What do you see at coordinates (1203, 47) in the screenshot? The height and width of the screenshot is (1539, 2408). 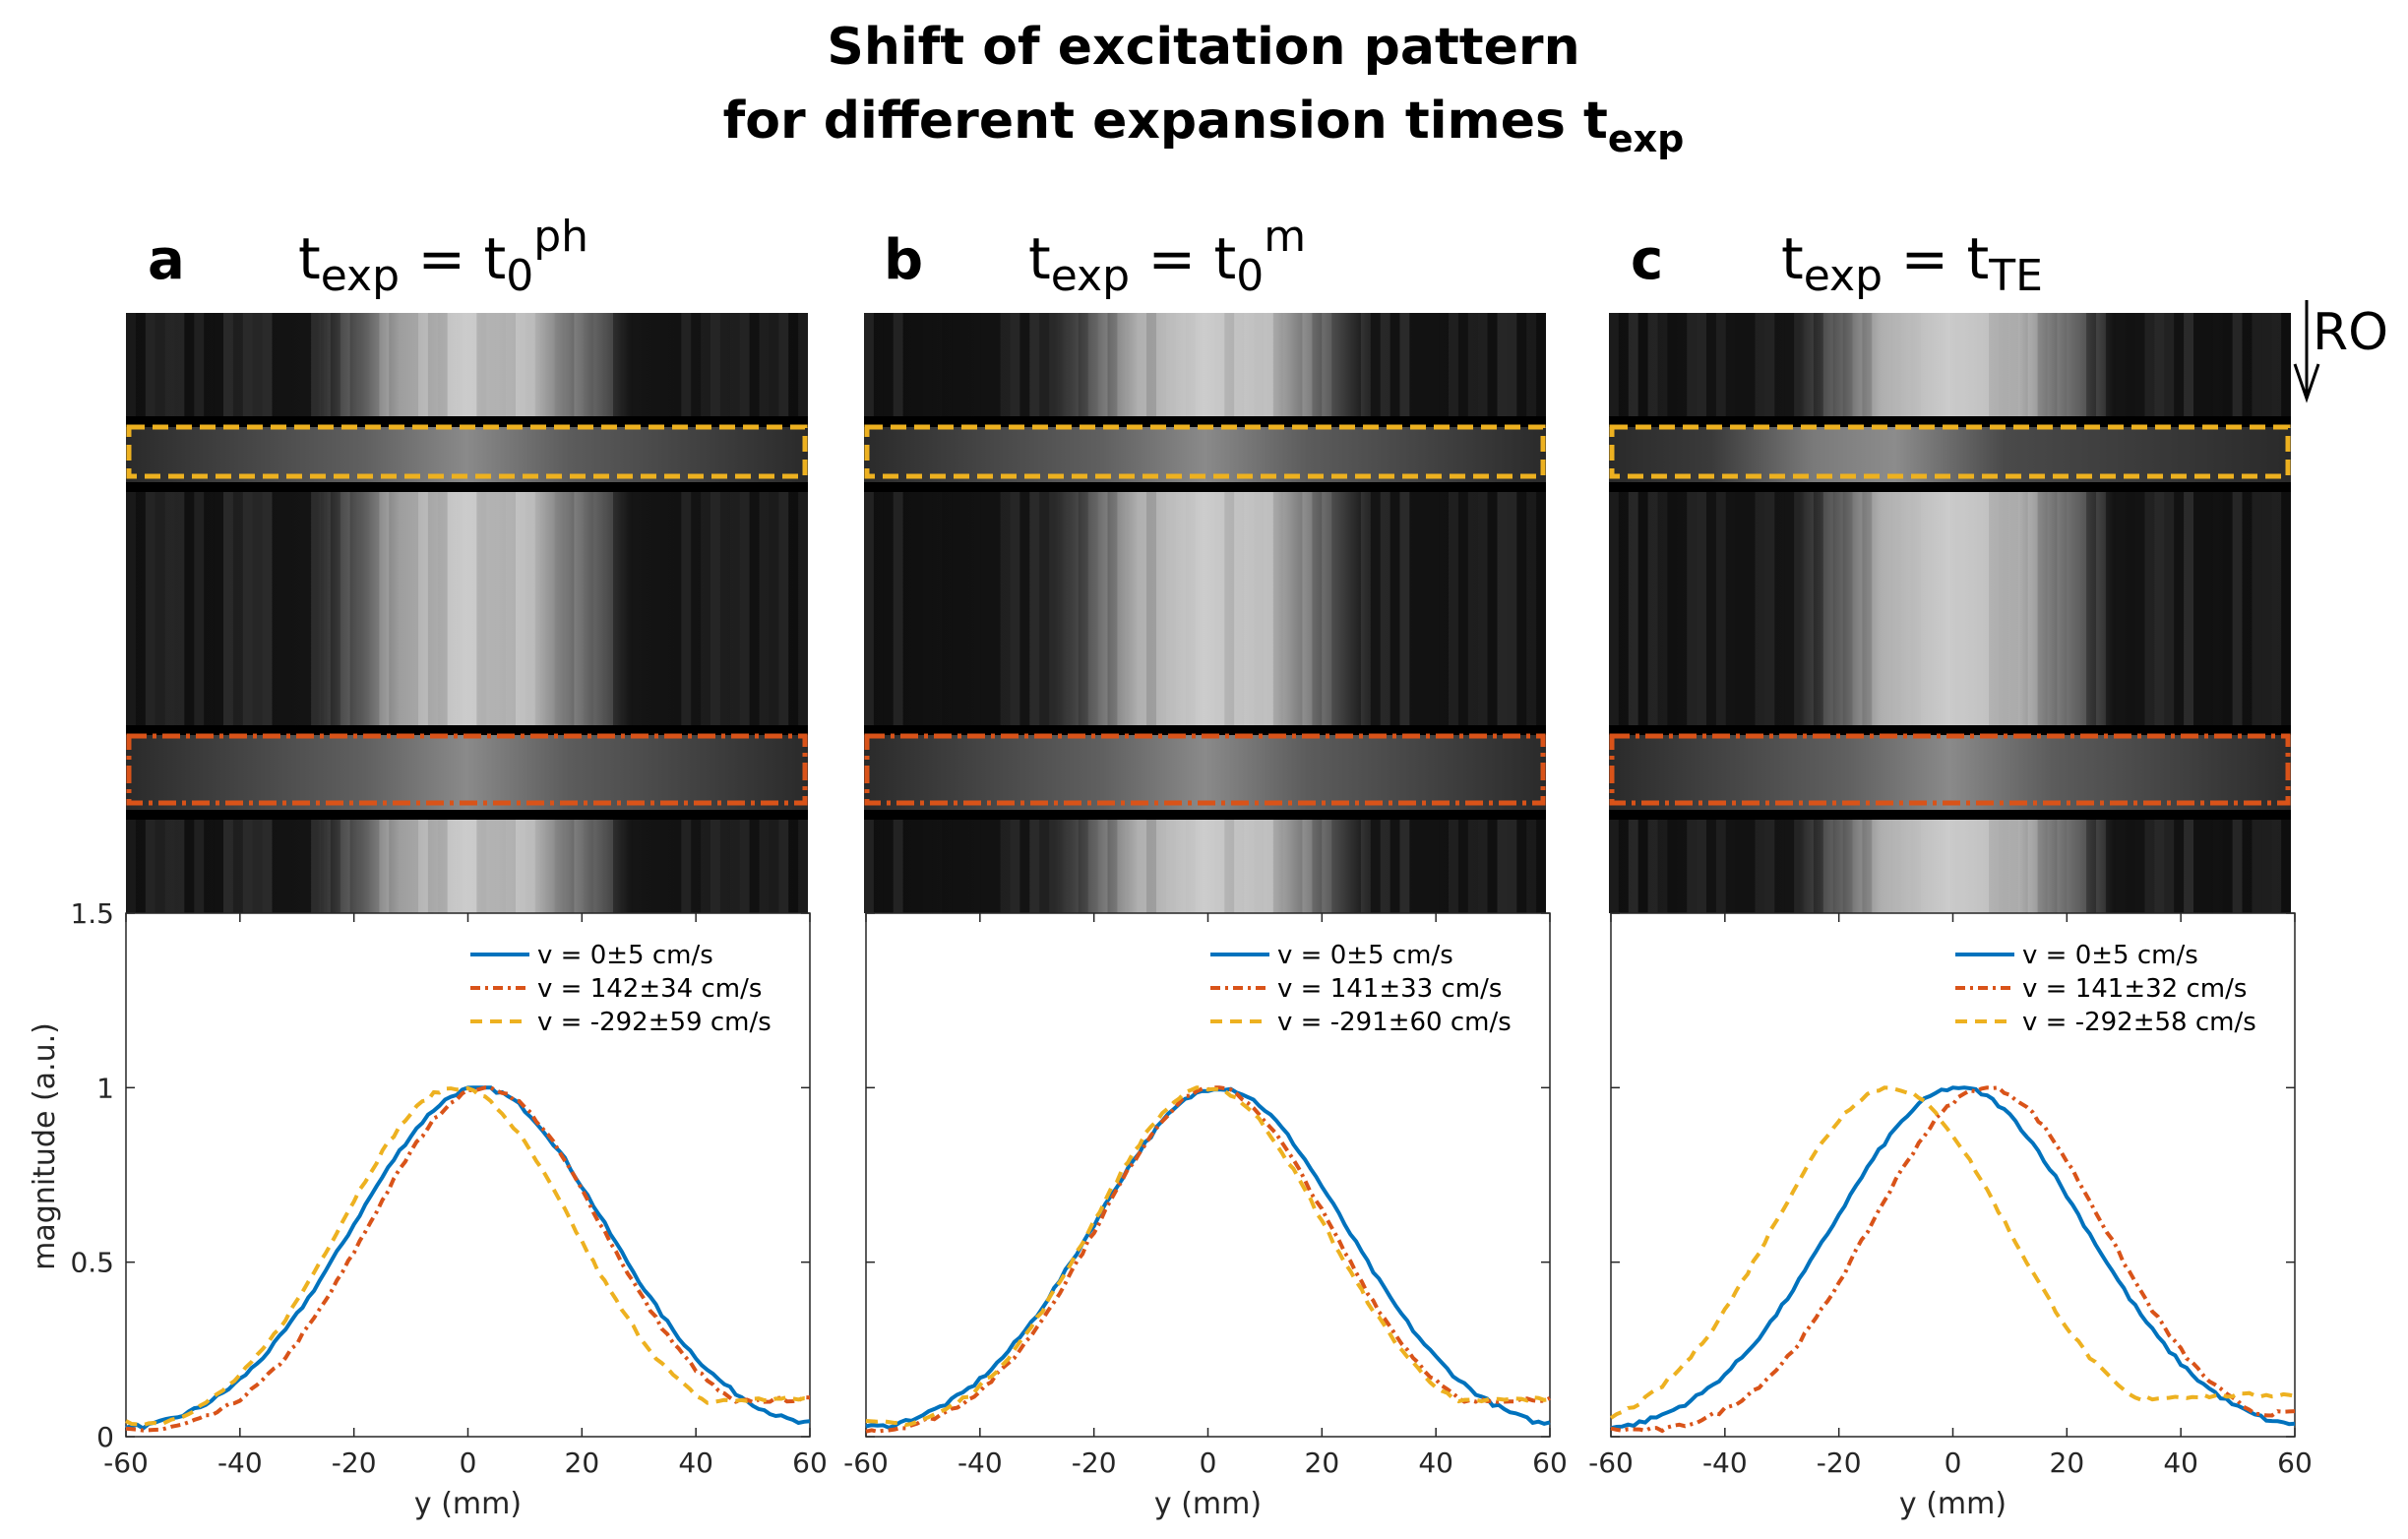 I see `figure-title-line1: Shift of excitation pattern` at bounding box center [1203, 47].